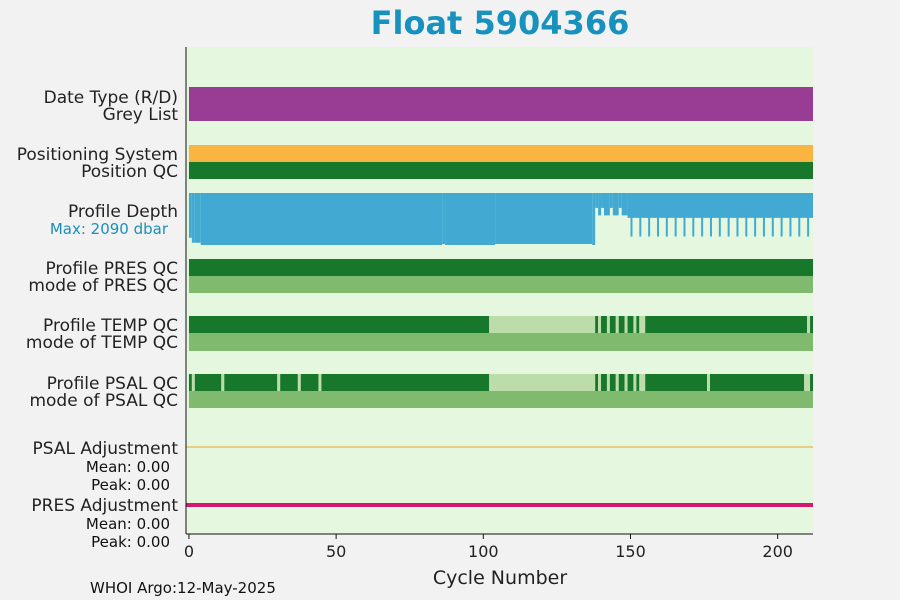 This screenshot has height=600, width=900. I want to click on label-max-depth: Max: 2090 dbar, so click(109, 229).